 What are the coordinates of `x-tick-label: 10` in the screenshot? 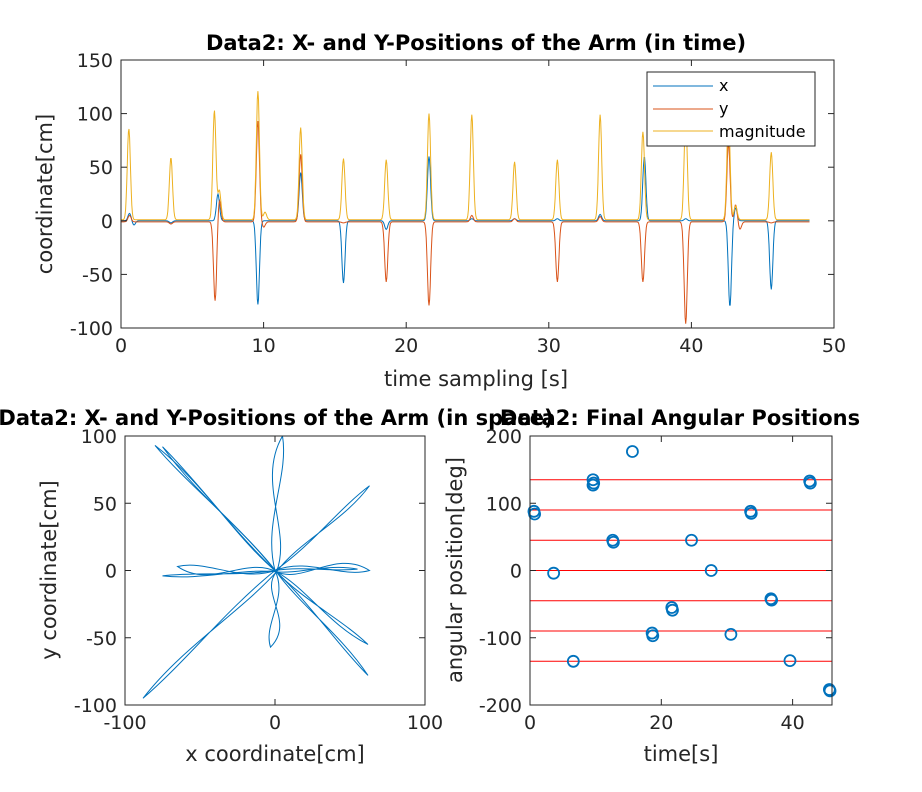 It's located at (264, 346).